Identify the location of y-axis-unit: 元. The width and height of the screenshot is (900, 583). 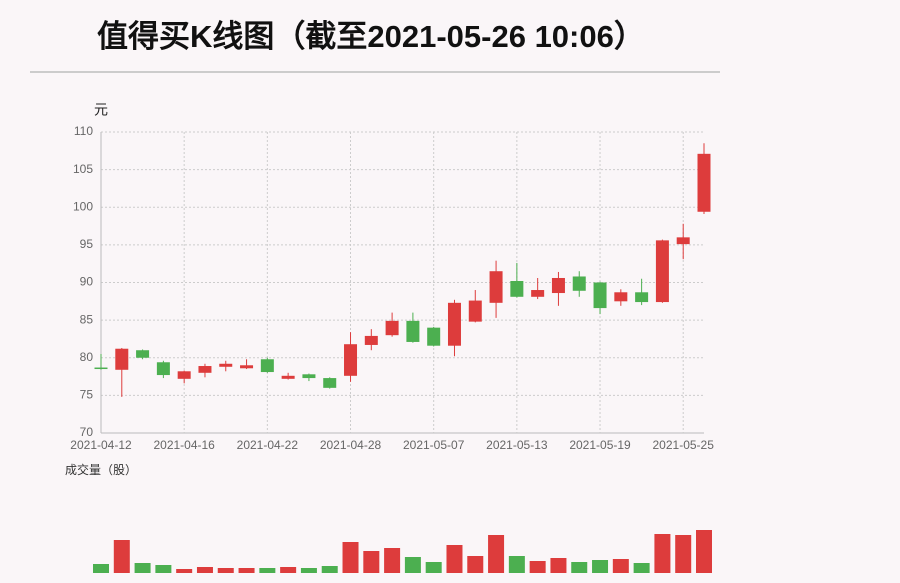
(101, 110).